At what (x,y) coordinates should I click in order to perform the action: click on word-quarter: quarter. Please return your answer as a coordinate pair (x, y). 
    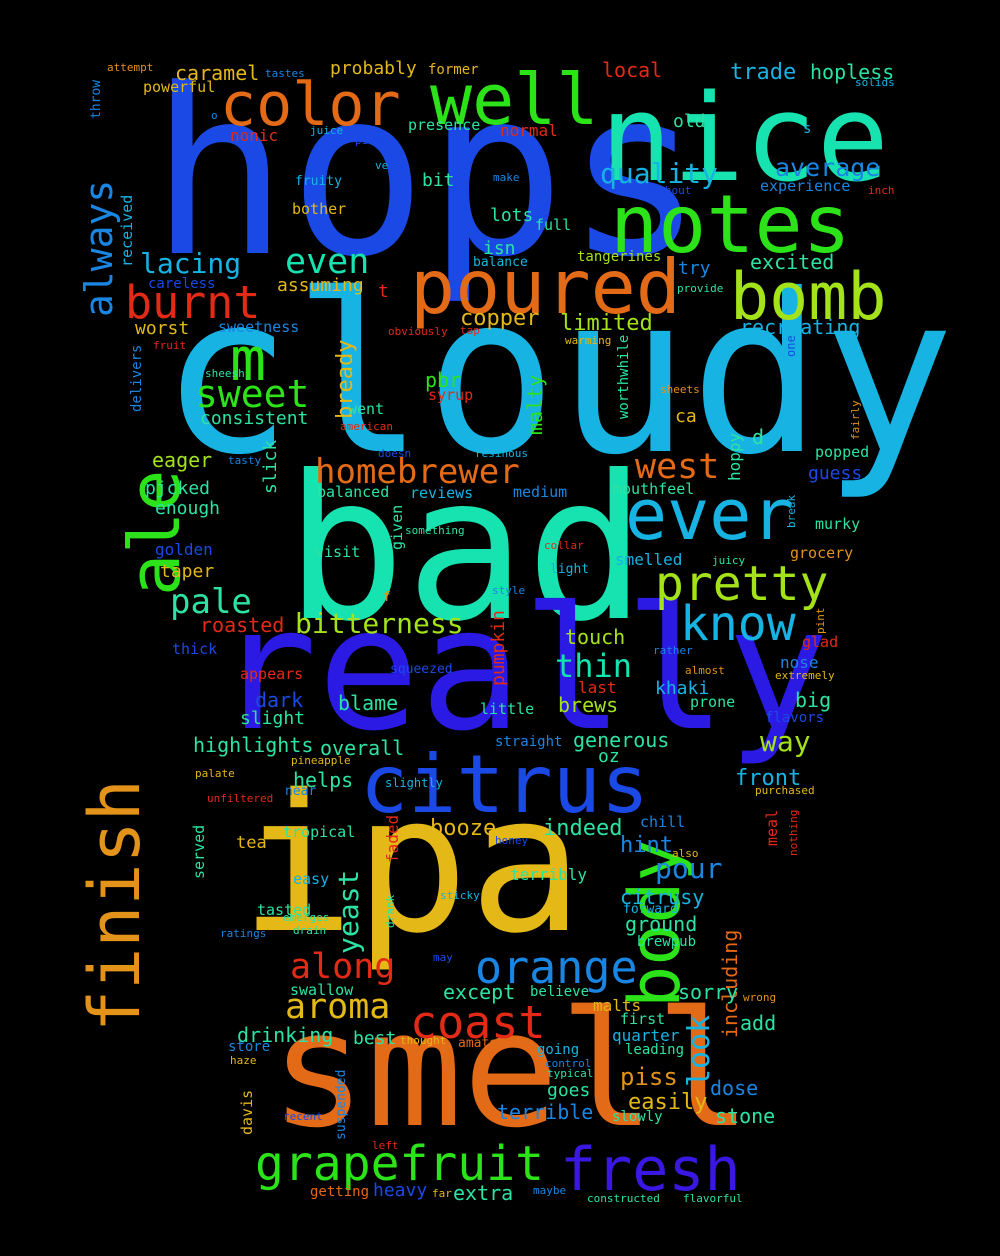
    Looking at the image, I should click on (646, 1035).